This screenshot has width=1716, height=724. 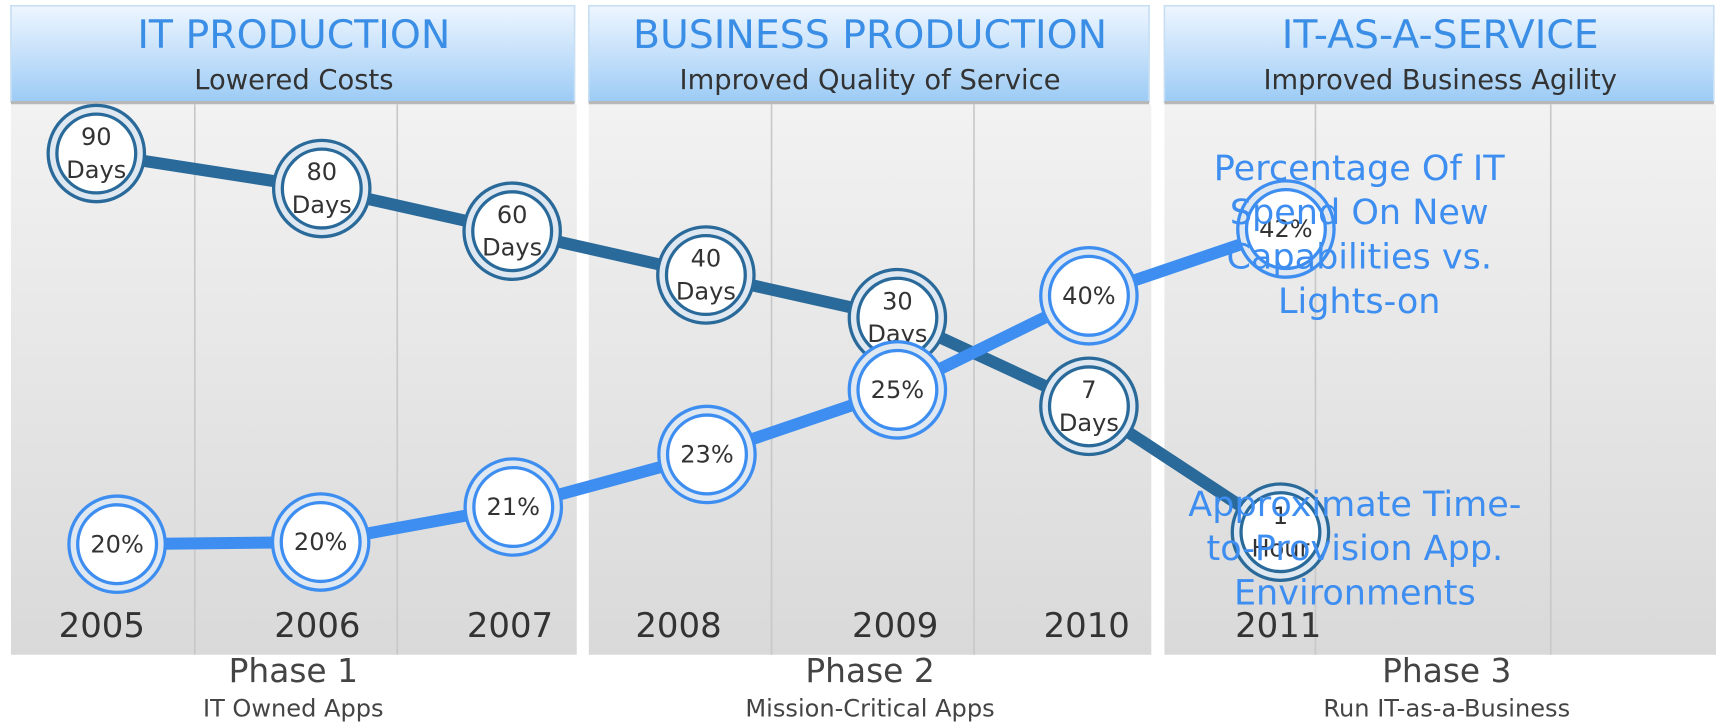 I want to click on year-label: 2006, so click(x=317, y=625).